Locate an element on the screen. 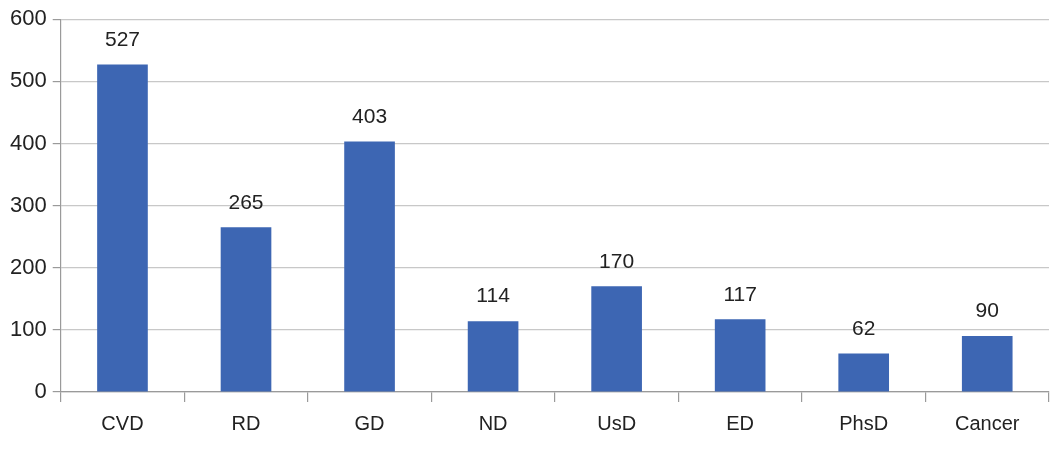 The height and width of the screenshot is (452, 1055). data-label: 170 is located at coordinates (617, 260).